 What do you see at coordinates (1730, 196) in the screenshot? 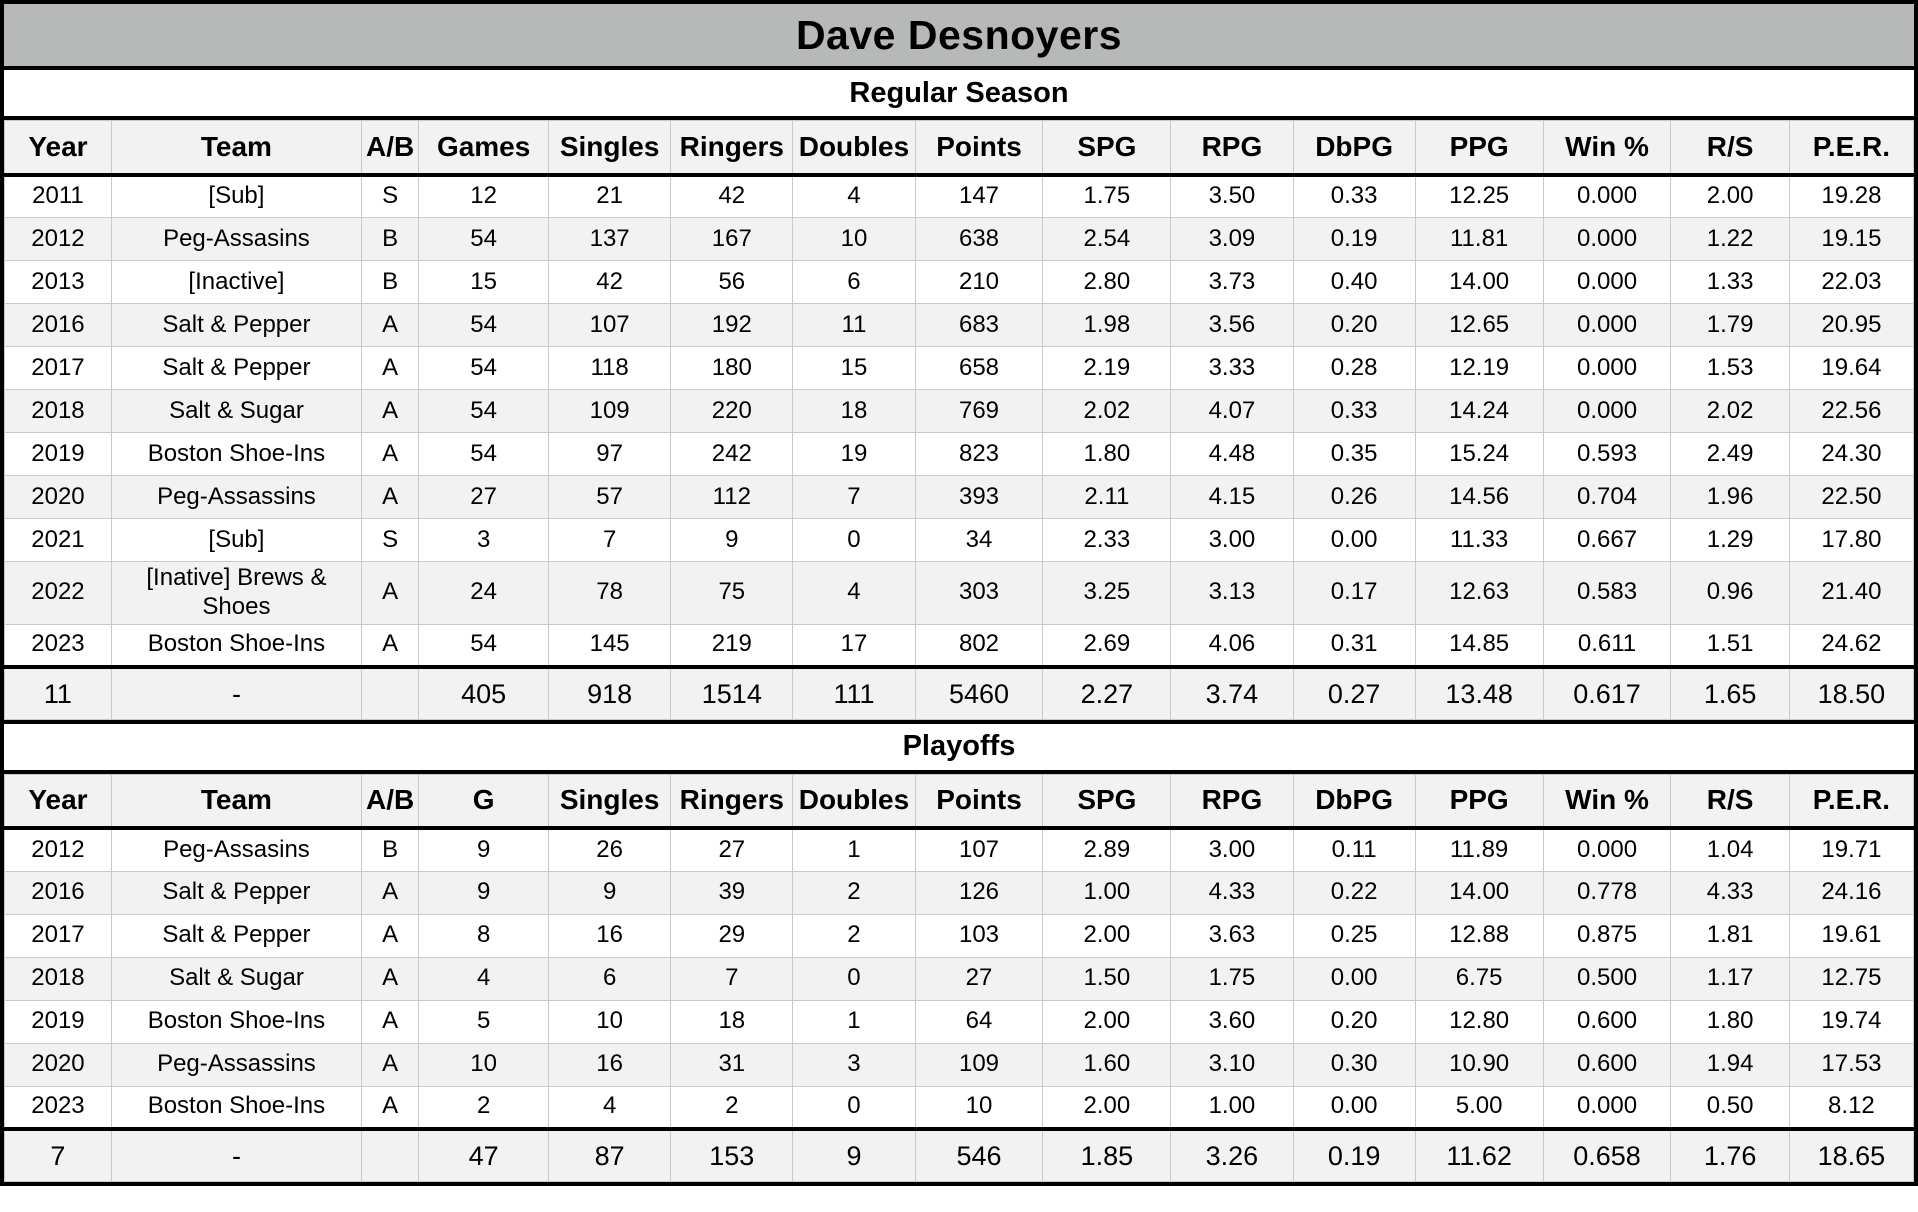
I see `stat-cell: 2.00` at bounding box center [1730, 196].